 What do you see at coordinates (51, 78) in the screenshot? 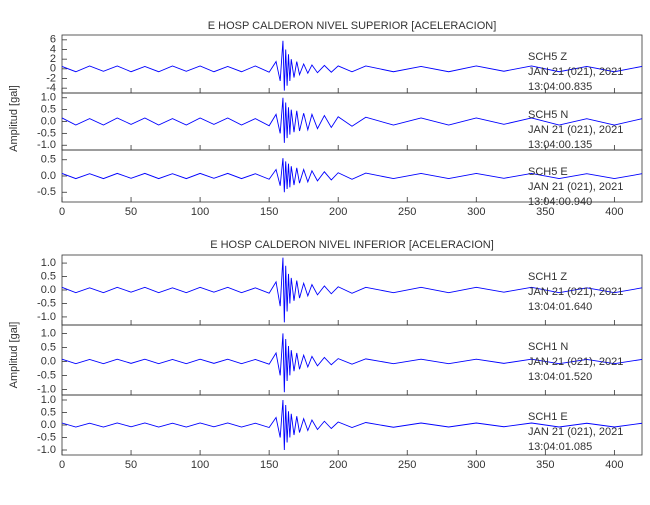
I see `y-tick-label: -2` at bounding box center [51, 78].